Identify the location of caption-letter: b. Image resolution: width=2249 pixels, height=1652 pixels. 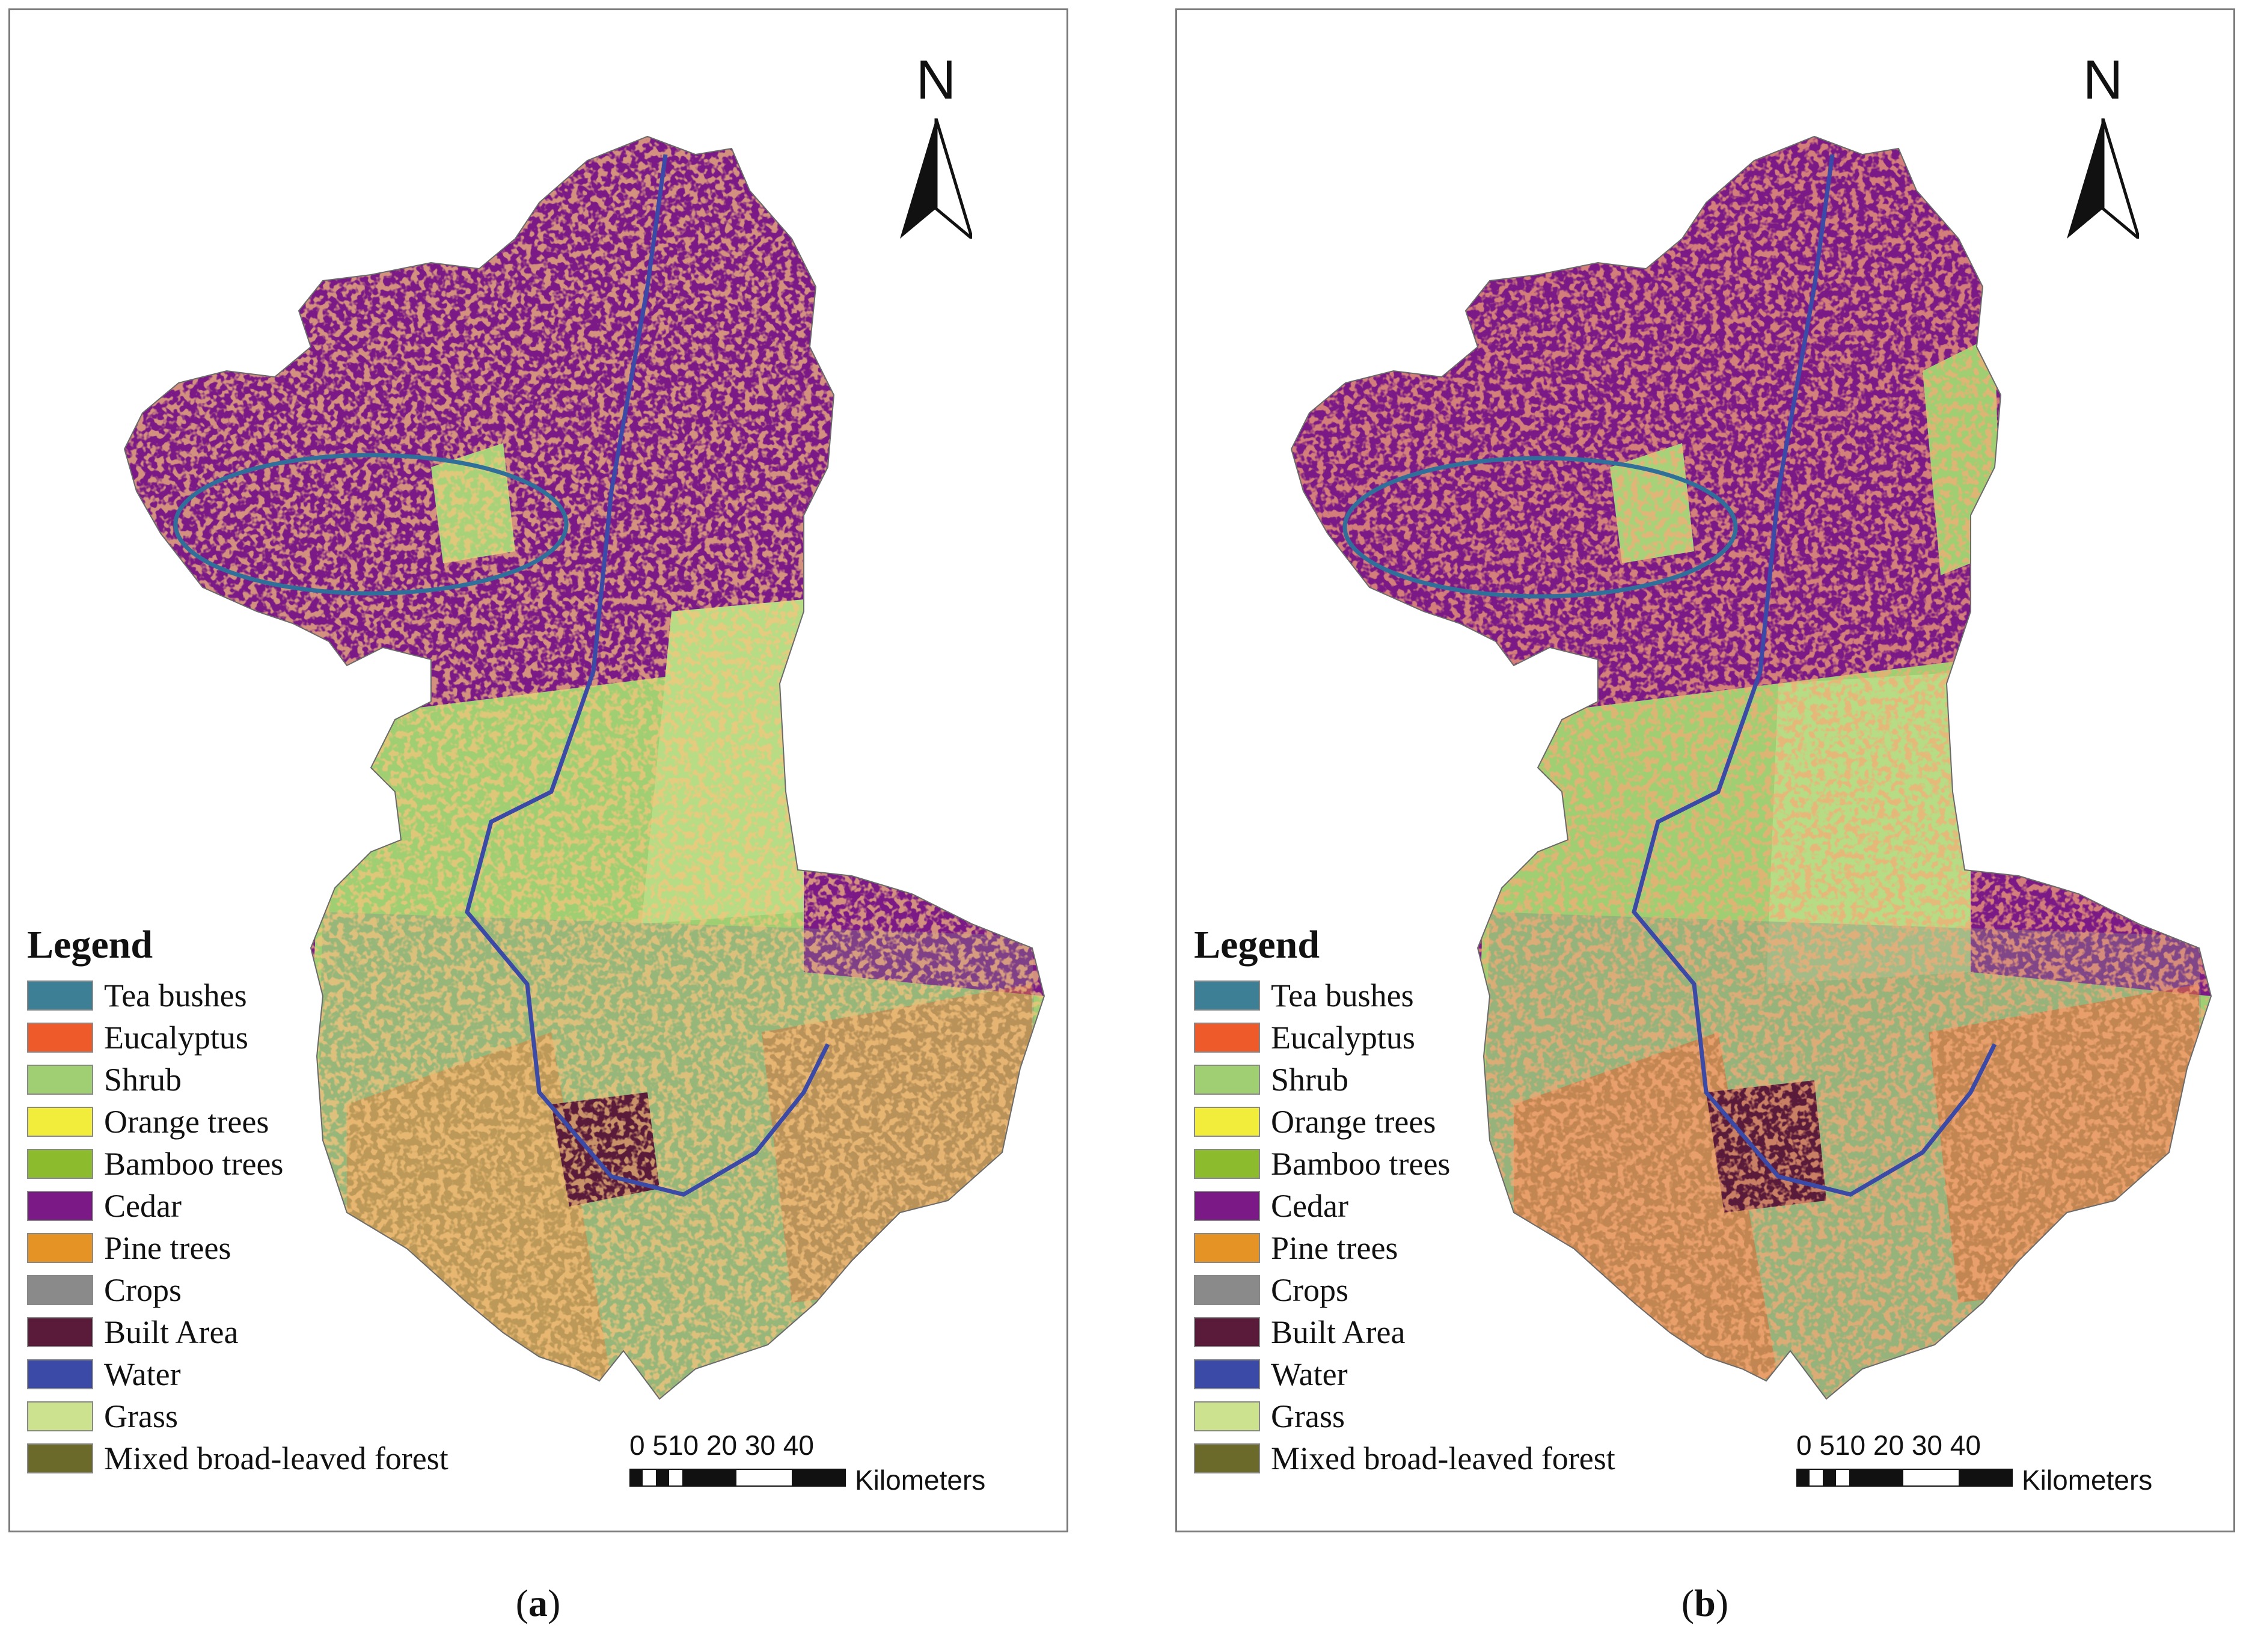
(1705, 1603).